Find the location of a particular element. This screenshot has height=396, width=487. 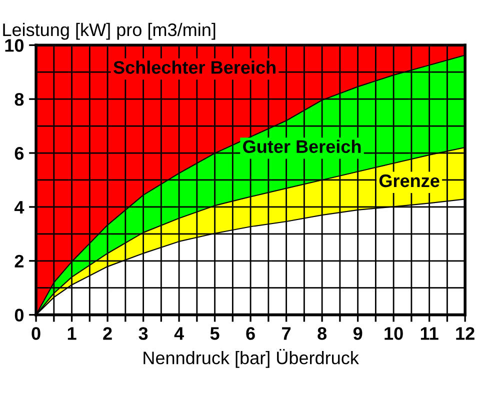

y-tick-label: 0 is located at coordinates (19, 315).